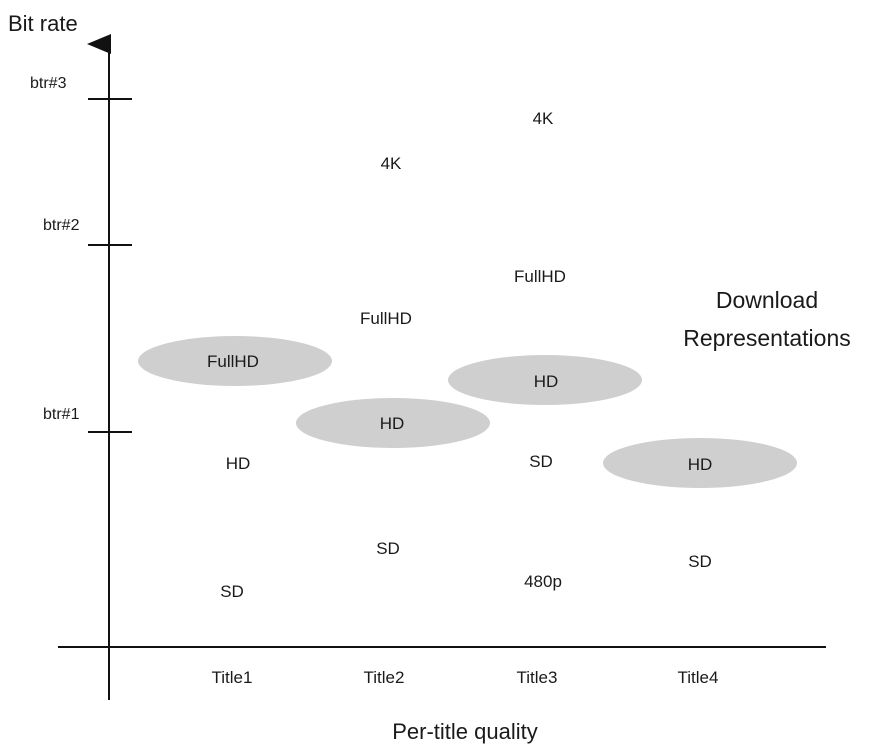 This screenshot has width=871, height=747. I want to click on category-label-title2: Title2, so click(384, 677).